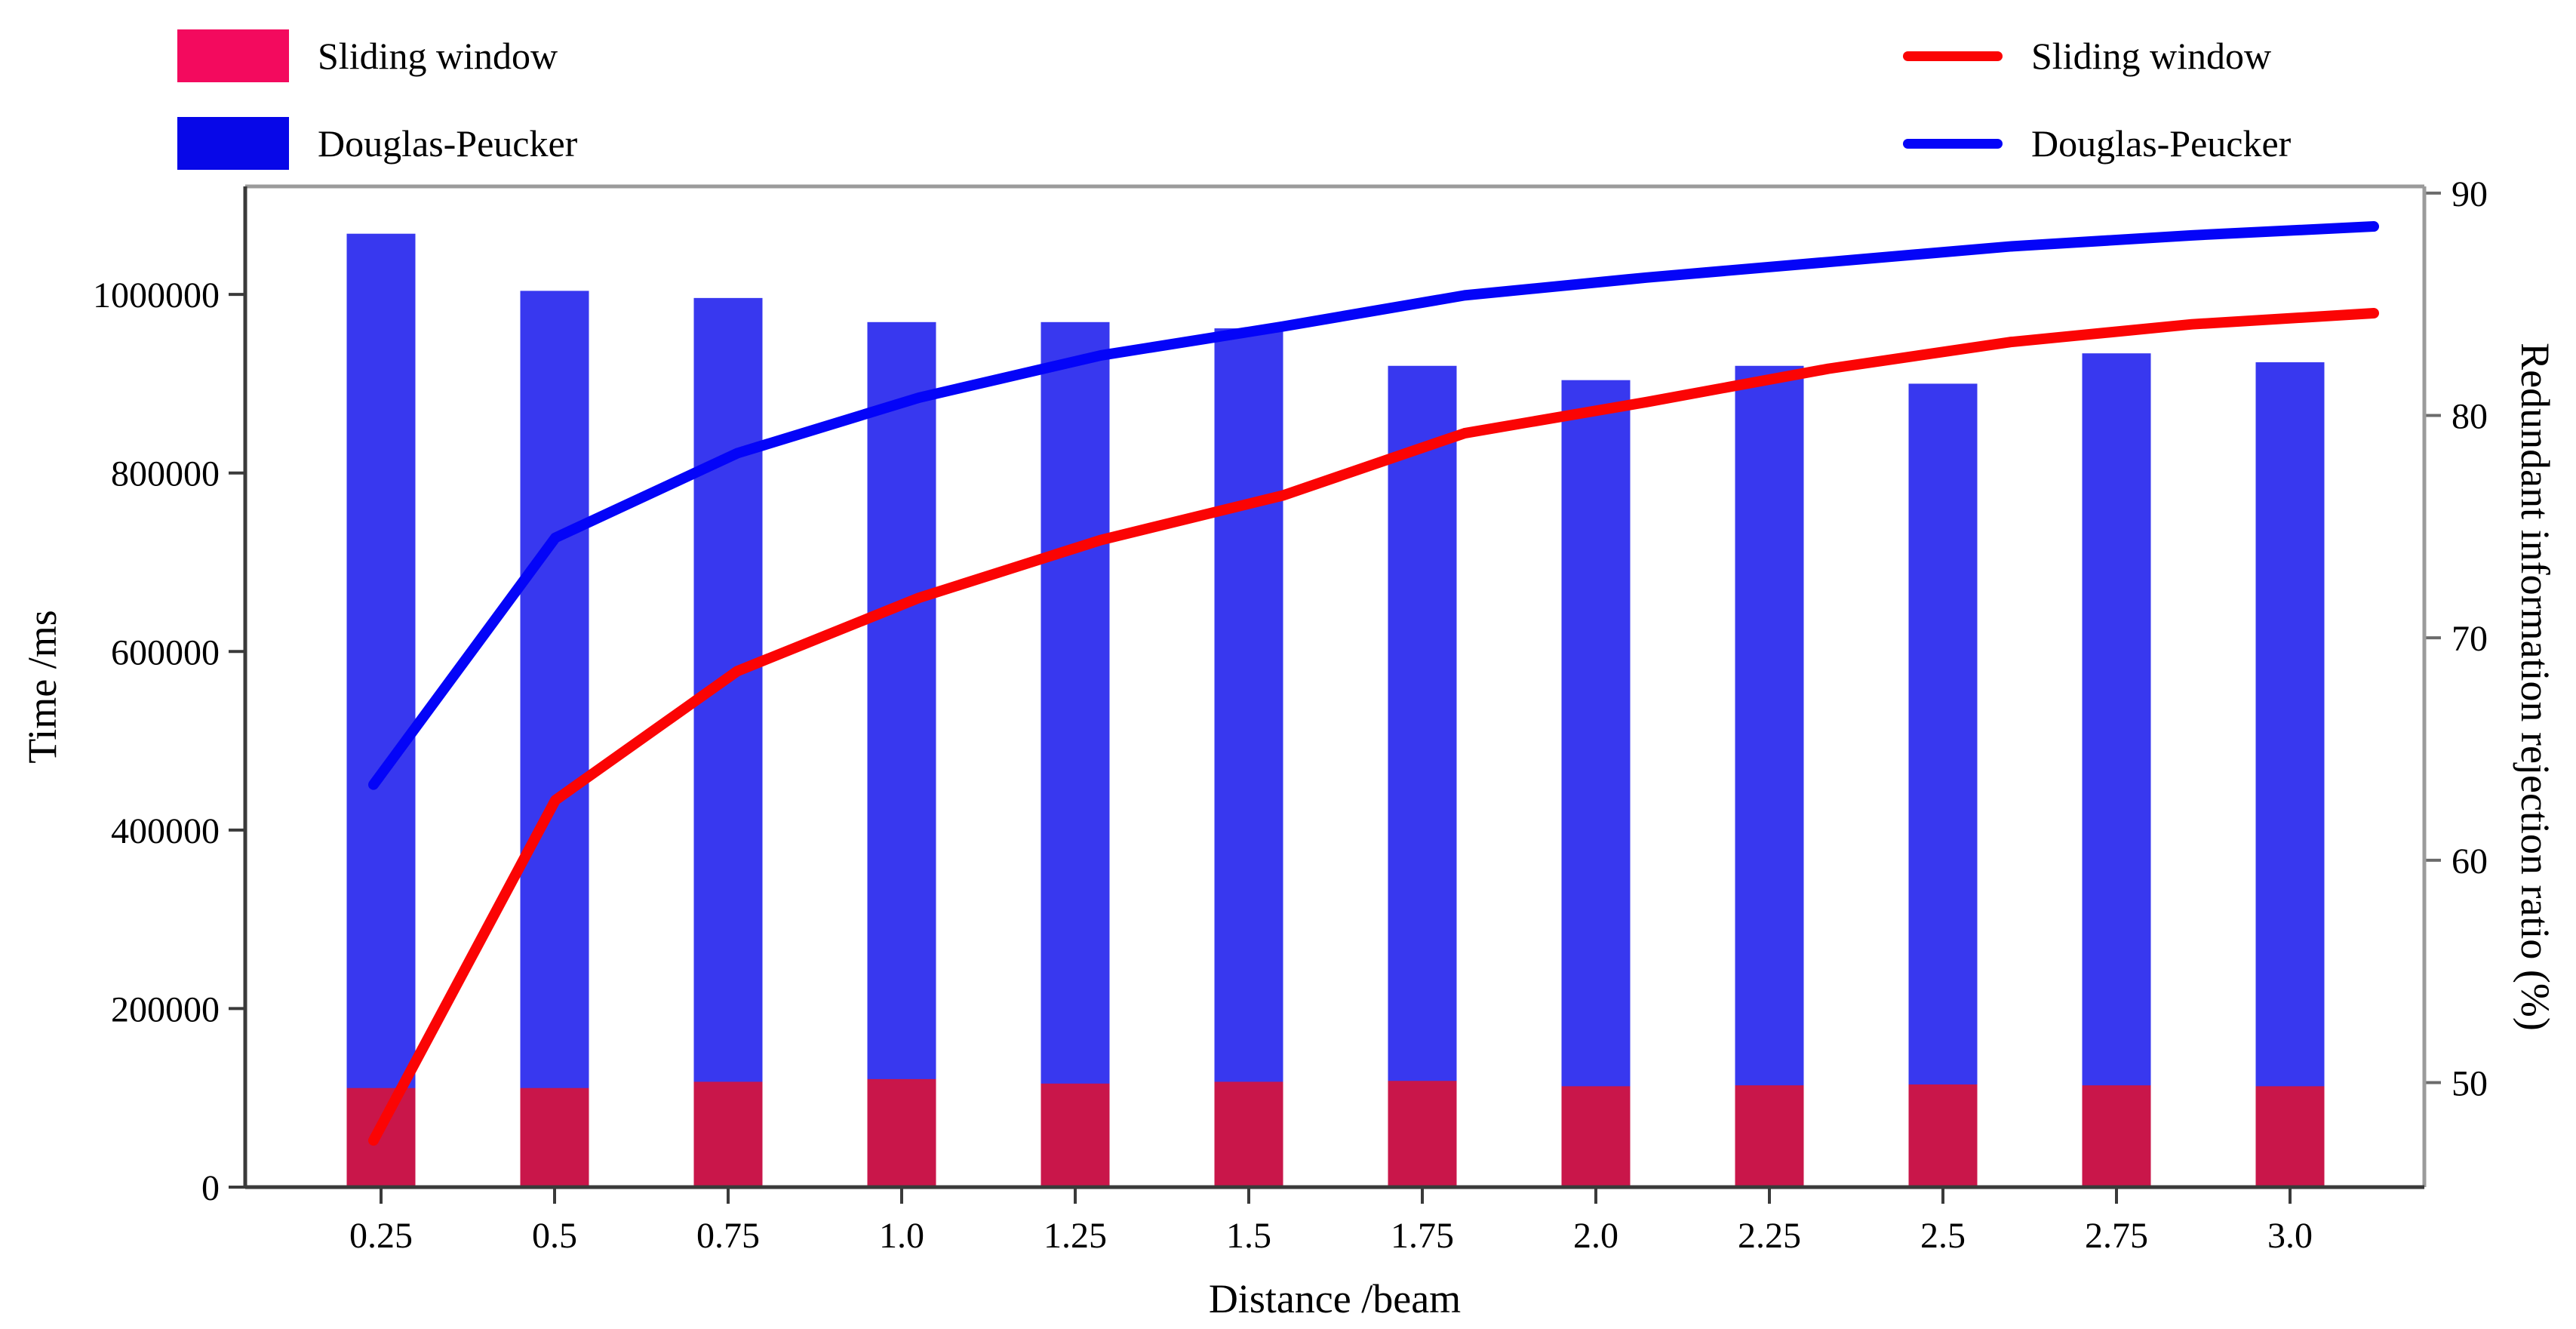 Image resolution: width=2576 pixels, height=1329 pixels. I want to click on x-tick-label: 1.5, so click(1248, 1236).